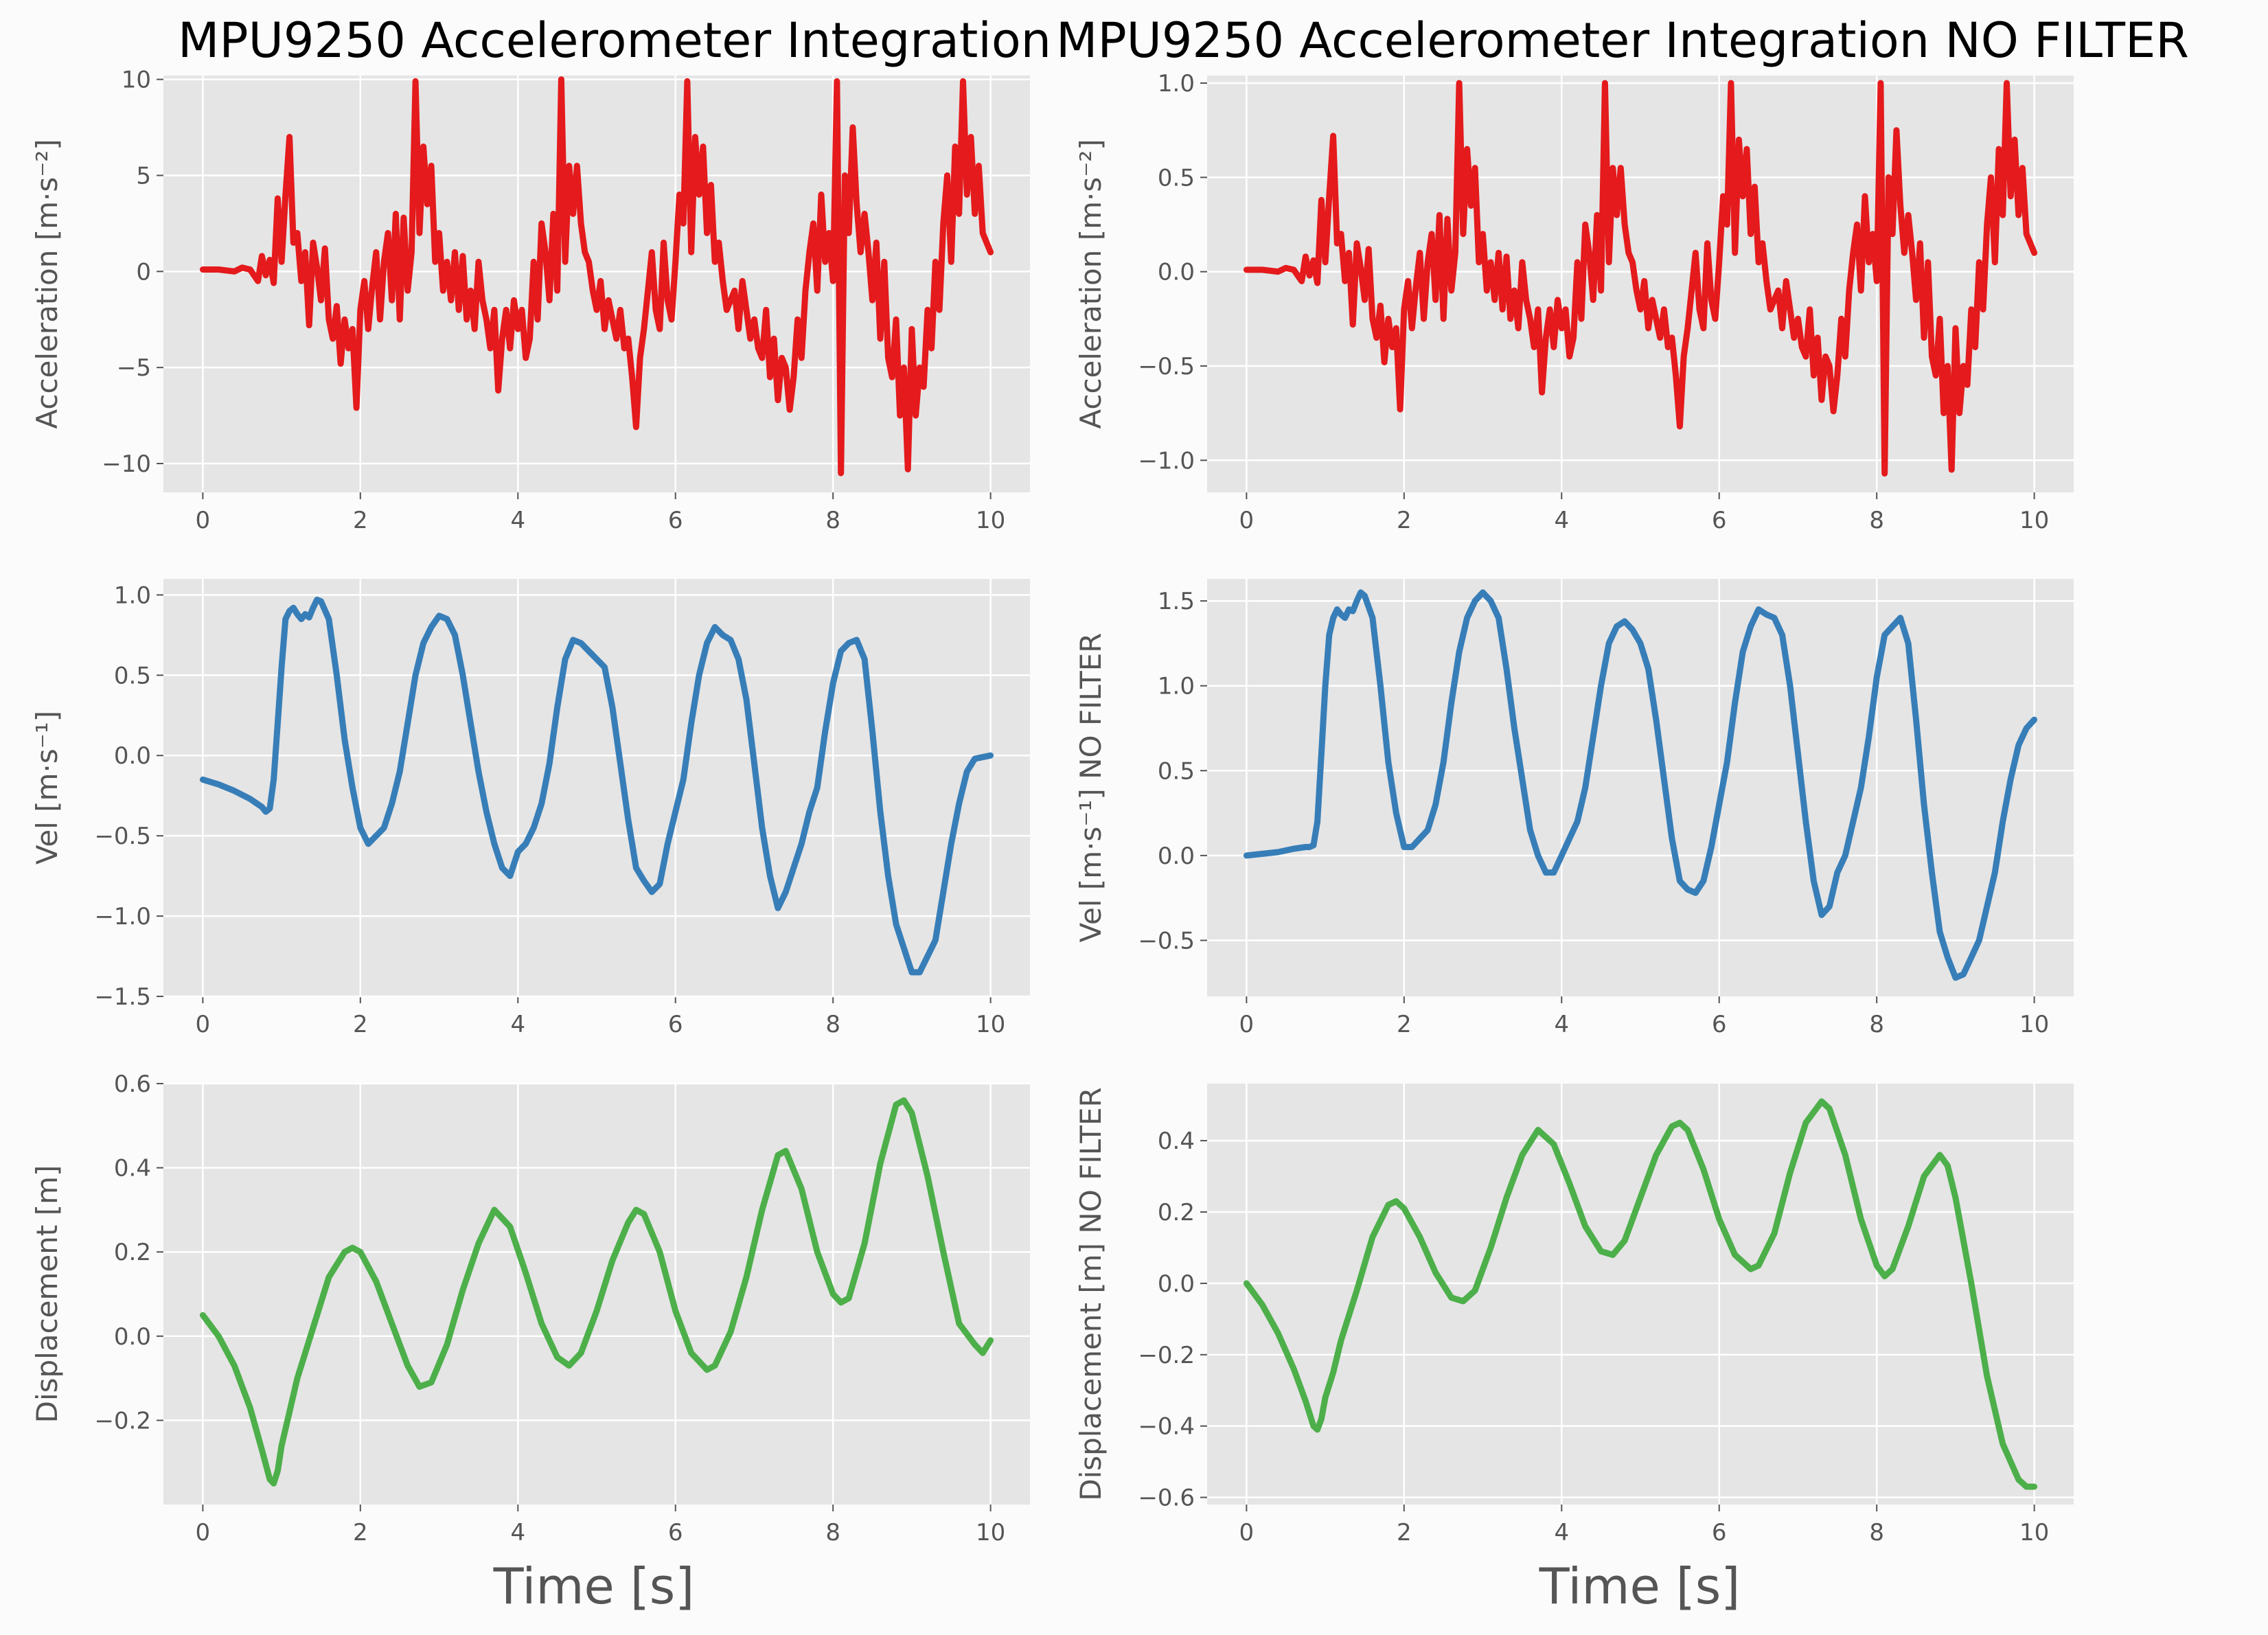  What do you see at coordinates (47, 1294) in the screenshot?
I see `y-axis-label-disp-filtered: Displacement [m]` at bounding box center [47, 1294].